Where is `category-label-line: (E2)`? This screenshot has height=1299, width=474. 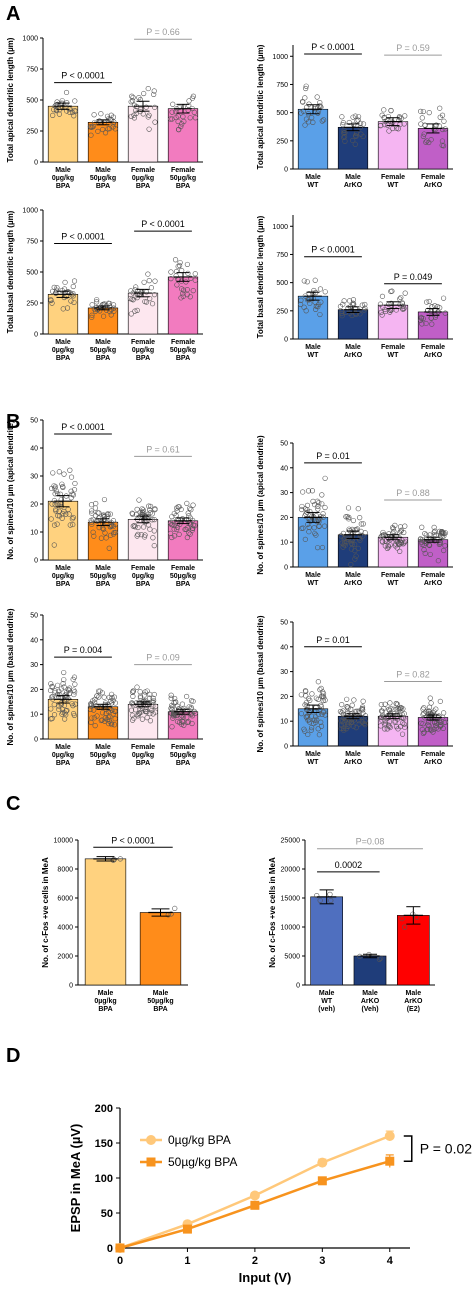
category-label-line: (E2) is located at coordinates (413, 1009).